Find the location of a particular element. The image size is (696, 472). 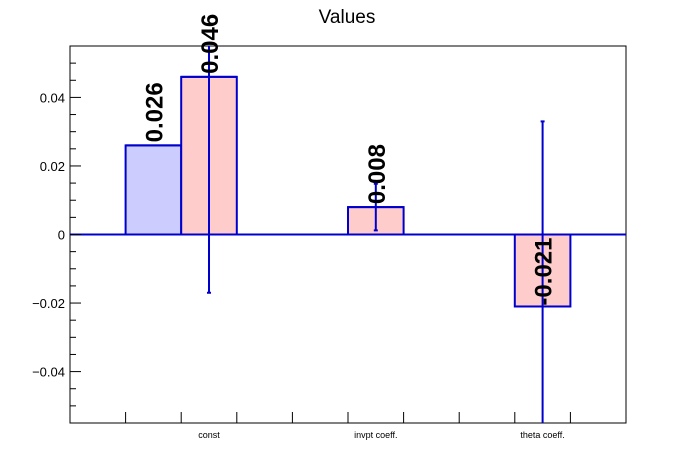

data-label-1-s1: 0.008 is located at coordinates (377, 174).